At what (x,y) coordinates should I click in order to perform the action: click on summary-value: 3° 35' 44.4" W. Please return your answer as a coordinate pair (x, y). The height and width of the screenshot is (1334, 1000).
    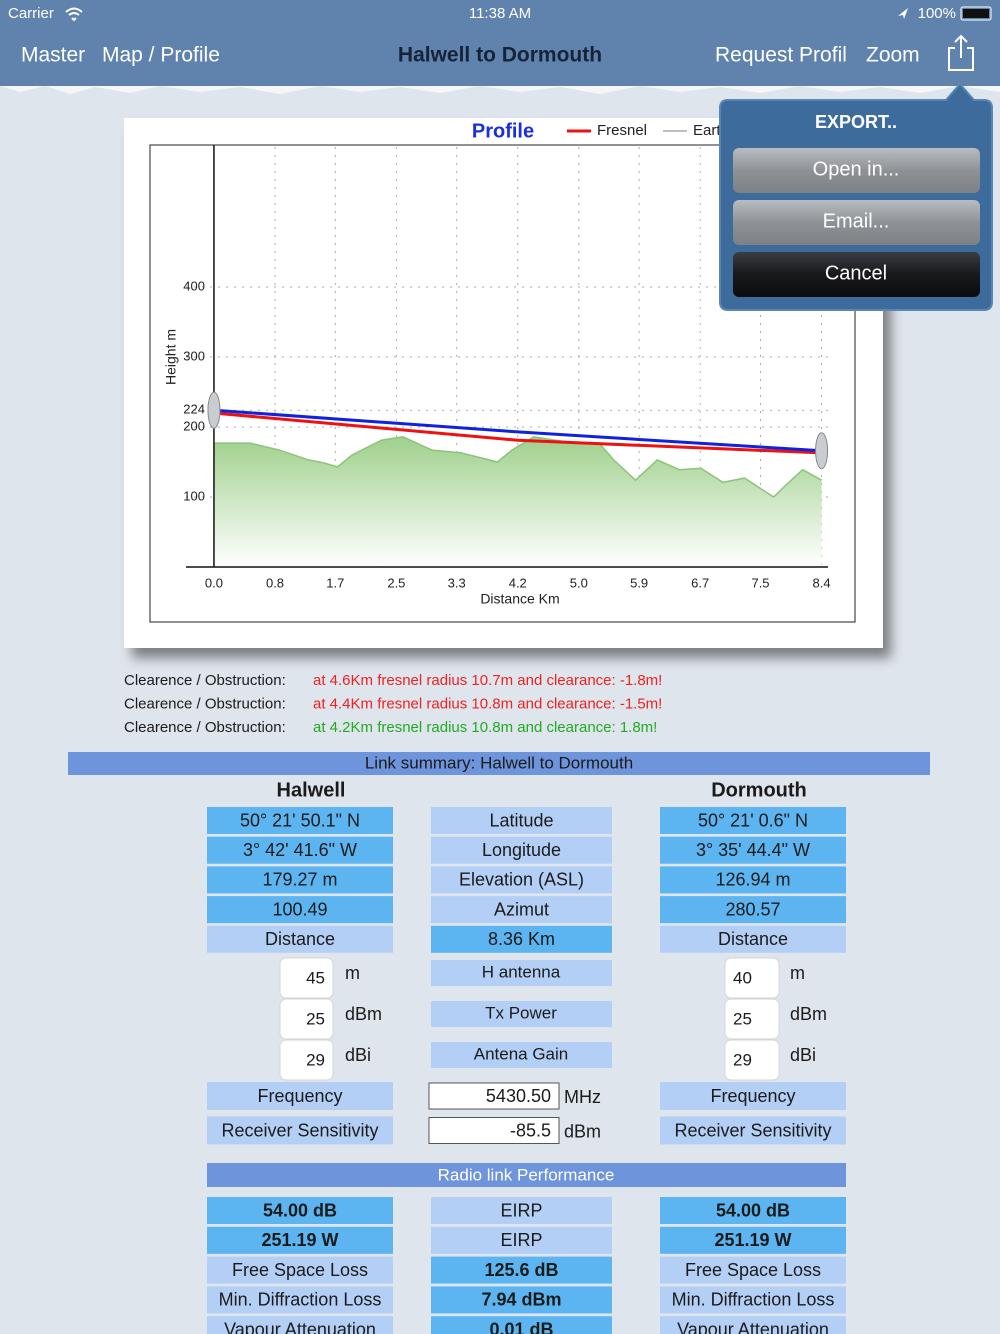
    Looking at the image, I should click on (753, 850).